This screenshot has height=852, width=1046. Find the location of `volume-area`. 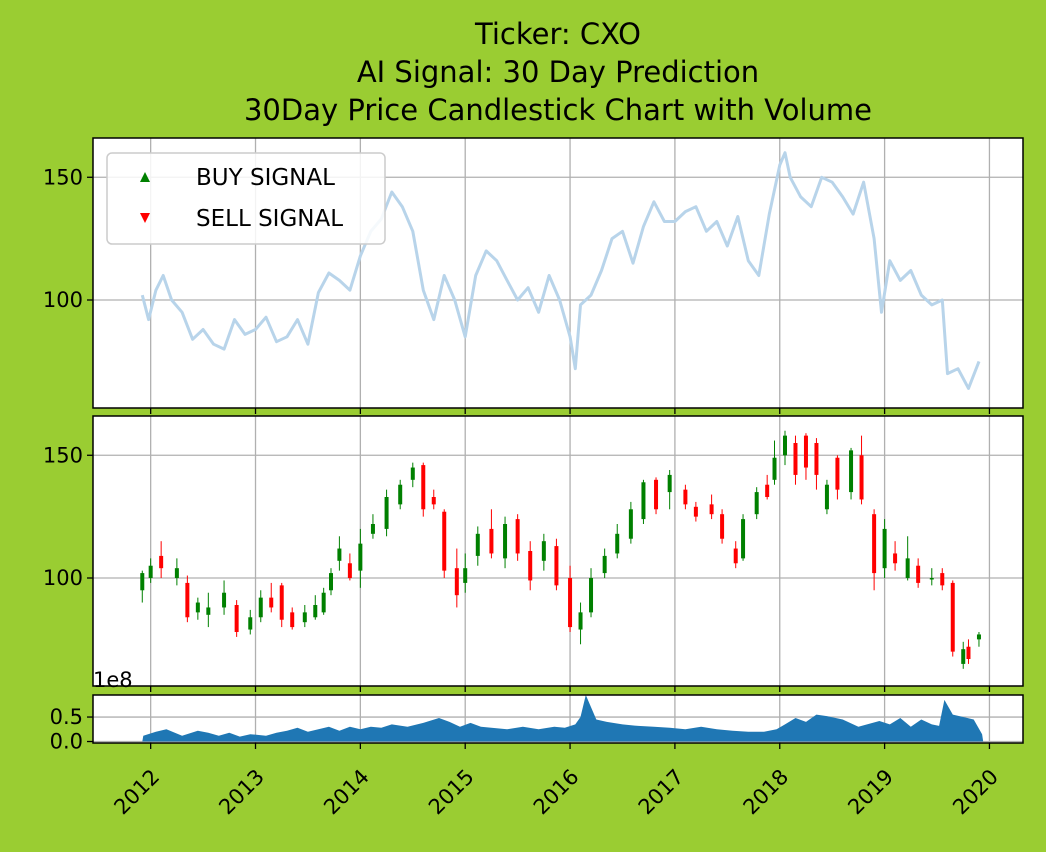

volume-area is located at coordinates (563, 718).